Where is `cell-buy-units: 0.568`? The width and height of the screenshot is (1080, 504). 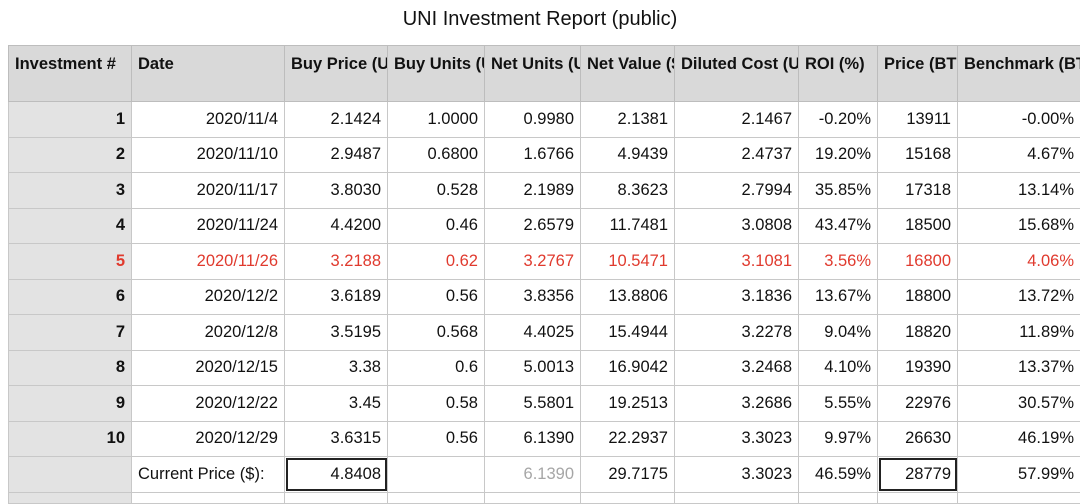
cell-buy-units: 0.568 is located at coordinates (436, 333).